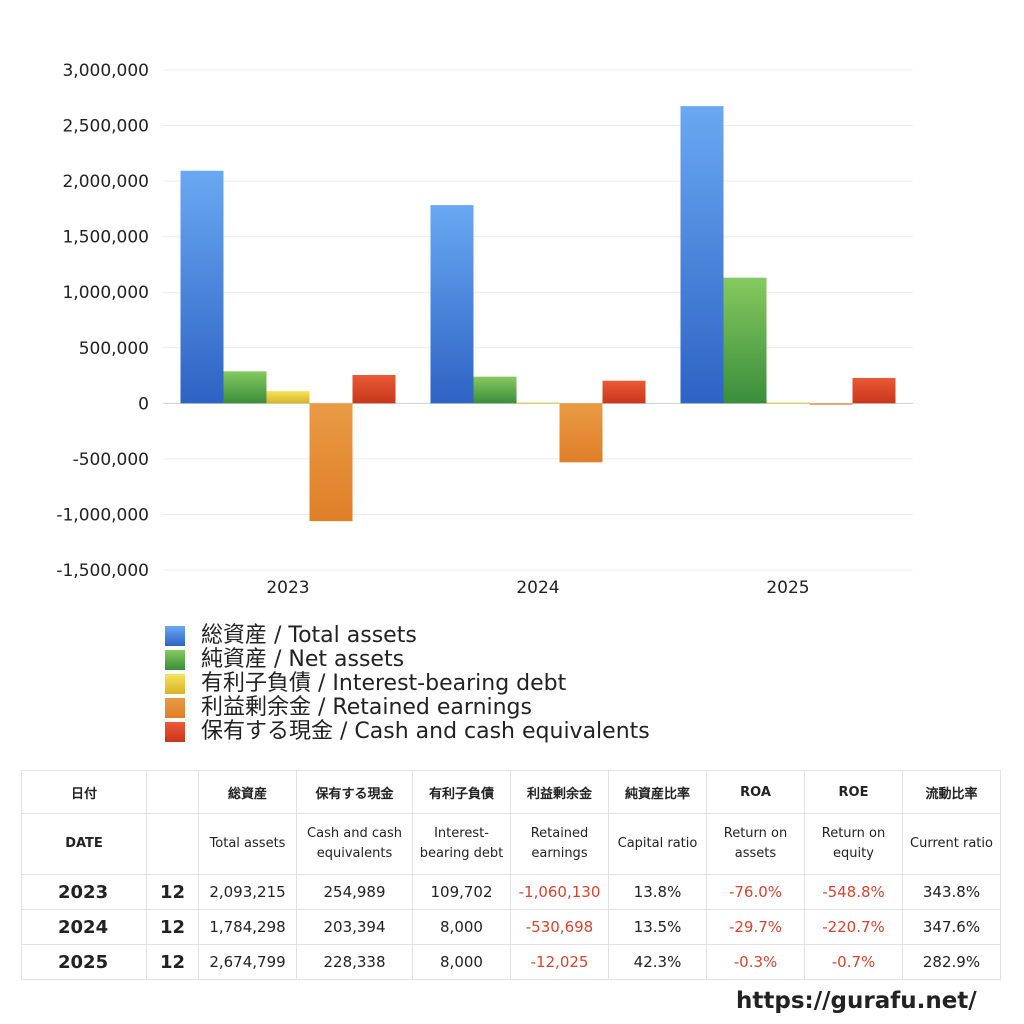  What do you see at coordinates (559, 892) in the screenshot?
I see `retained-cell: -1,060,130` at bounding box center [559, 892].